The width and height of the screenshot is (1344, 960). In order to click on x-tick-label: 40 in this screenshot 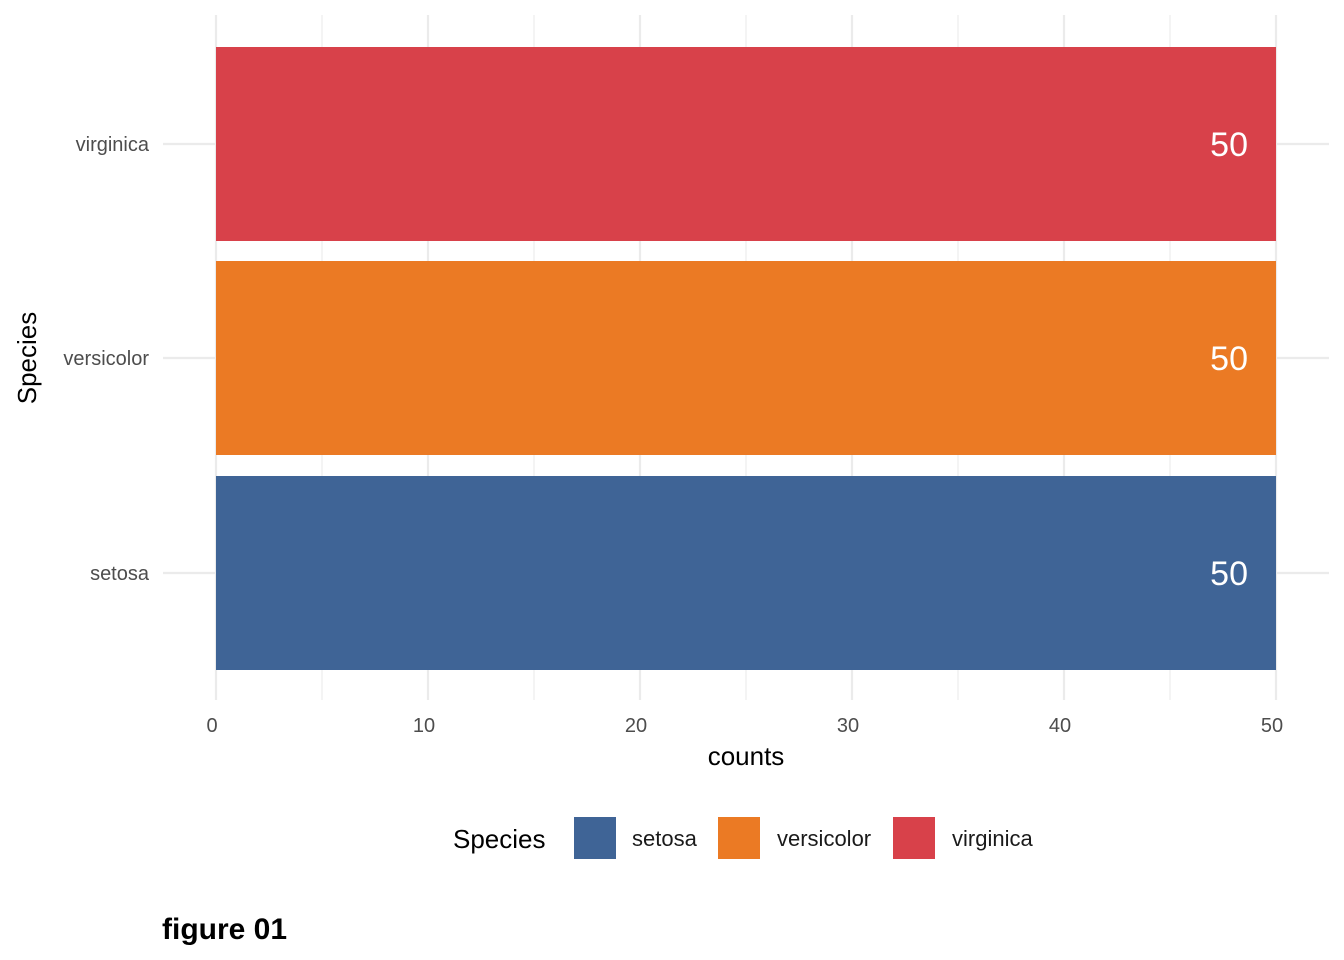, I will do `click(1060, 726)`.